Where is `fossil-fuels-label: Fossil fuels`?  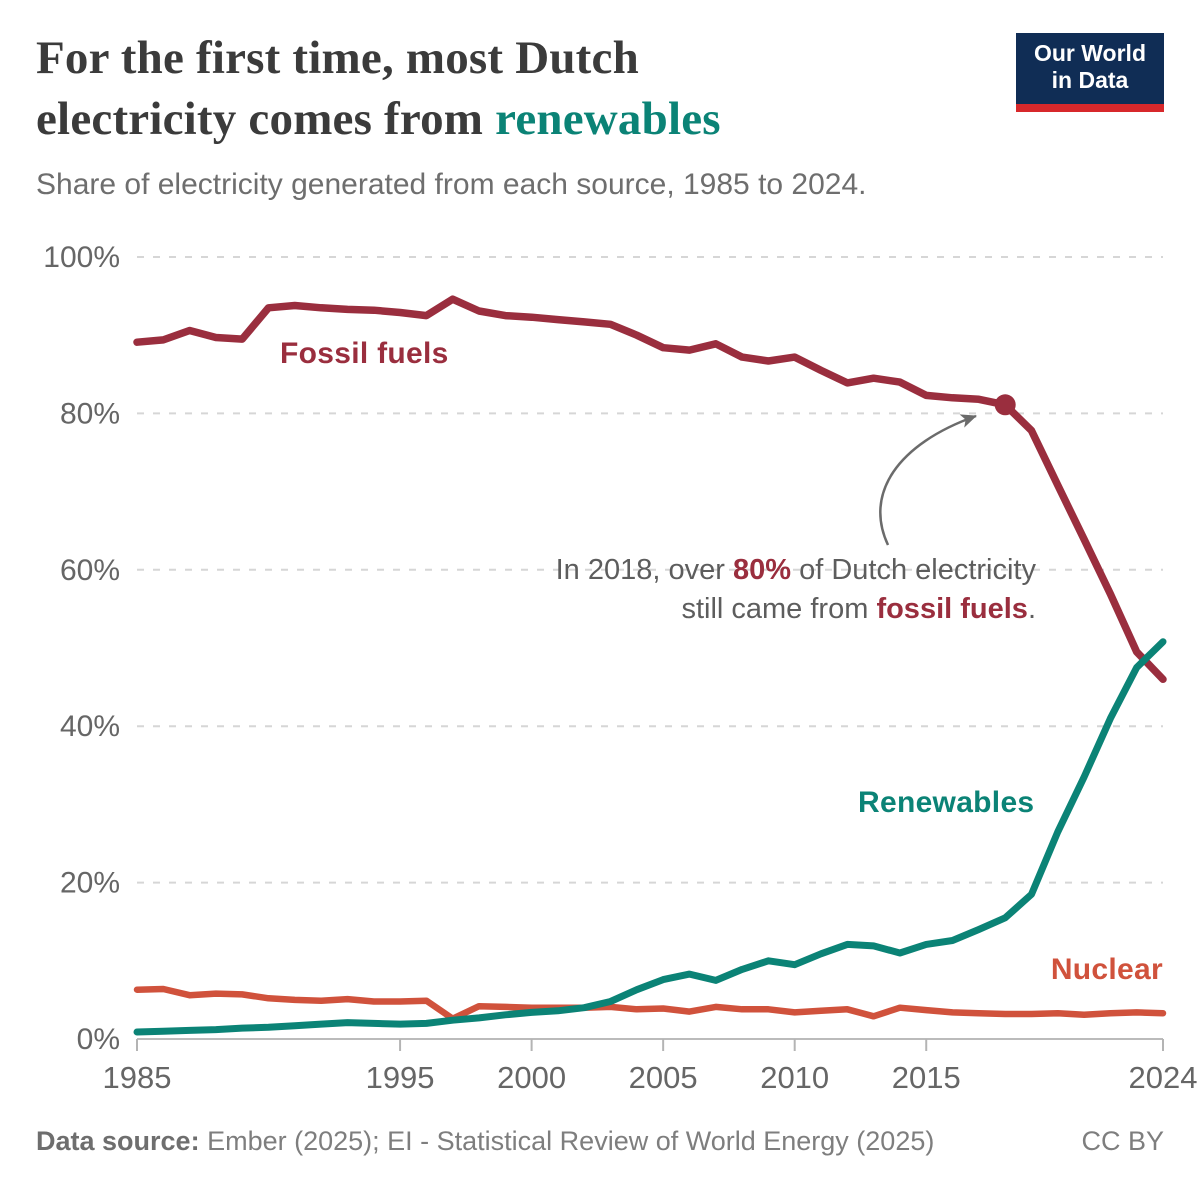
fossil-fuels-label: Fossil fuels is located at coordinates (364, 353).